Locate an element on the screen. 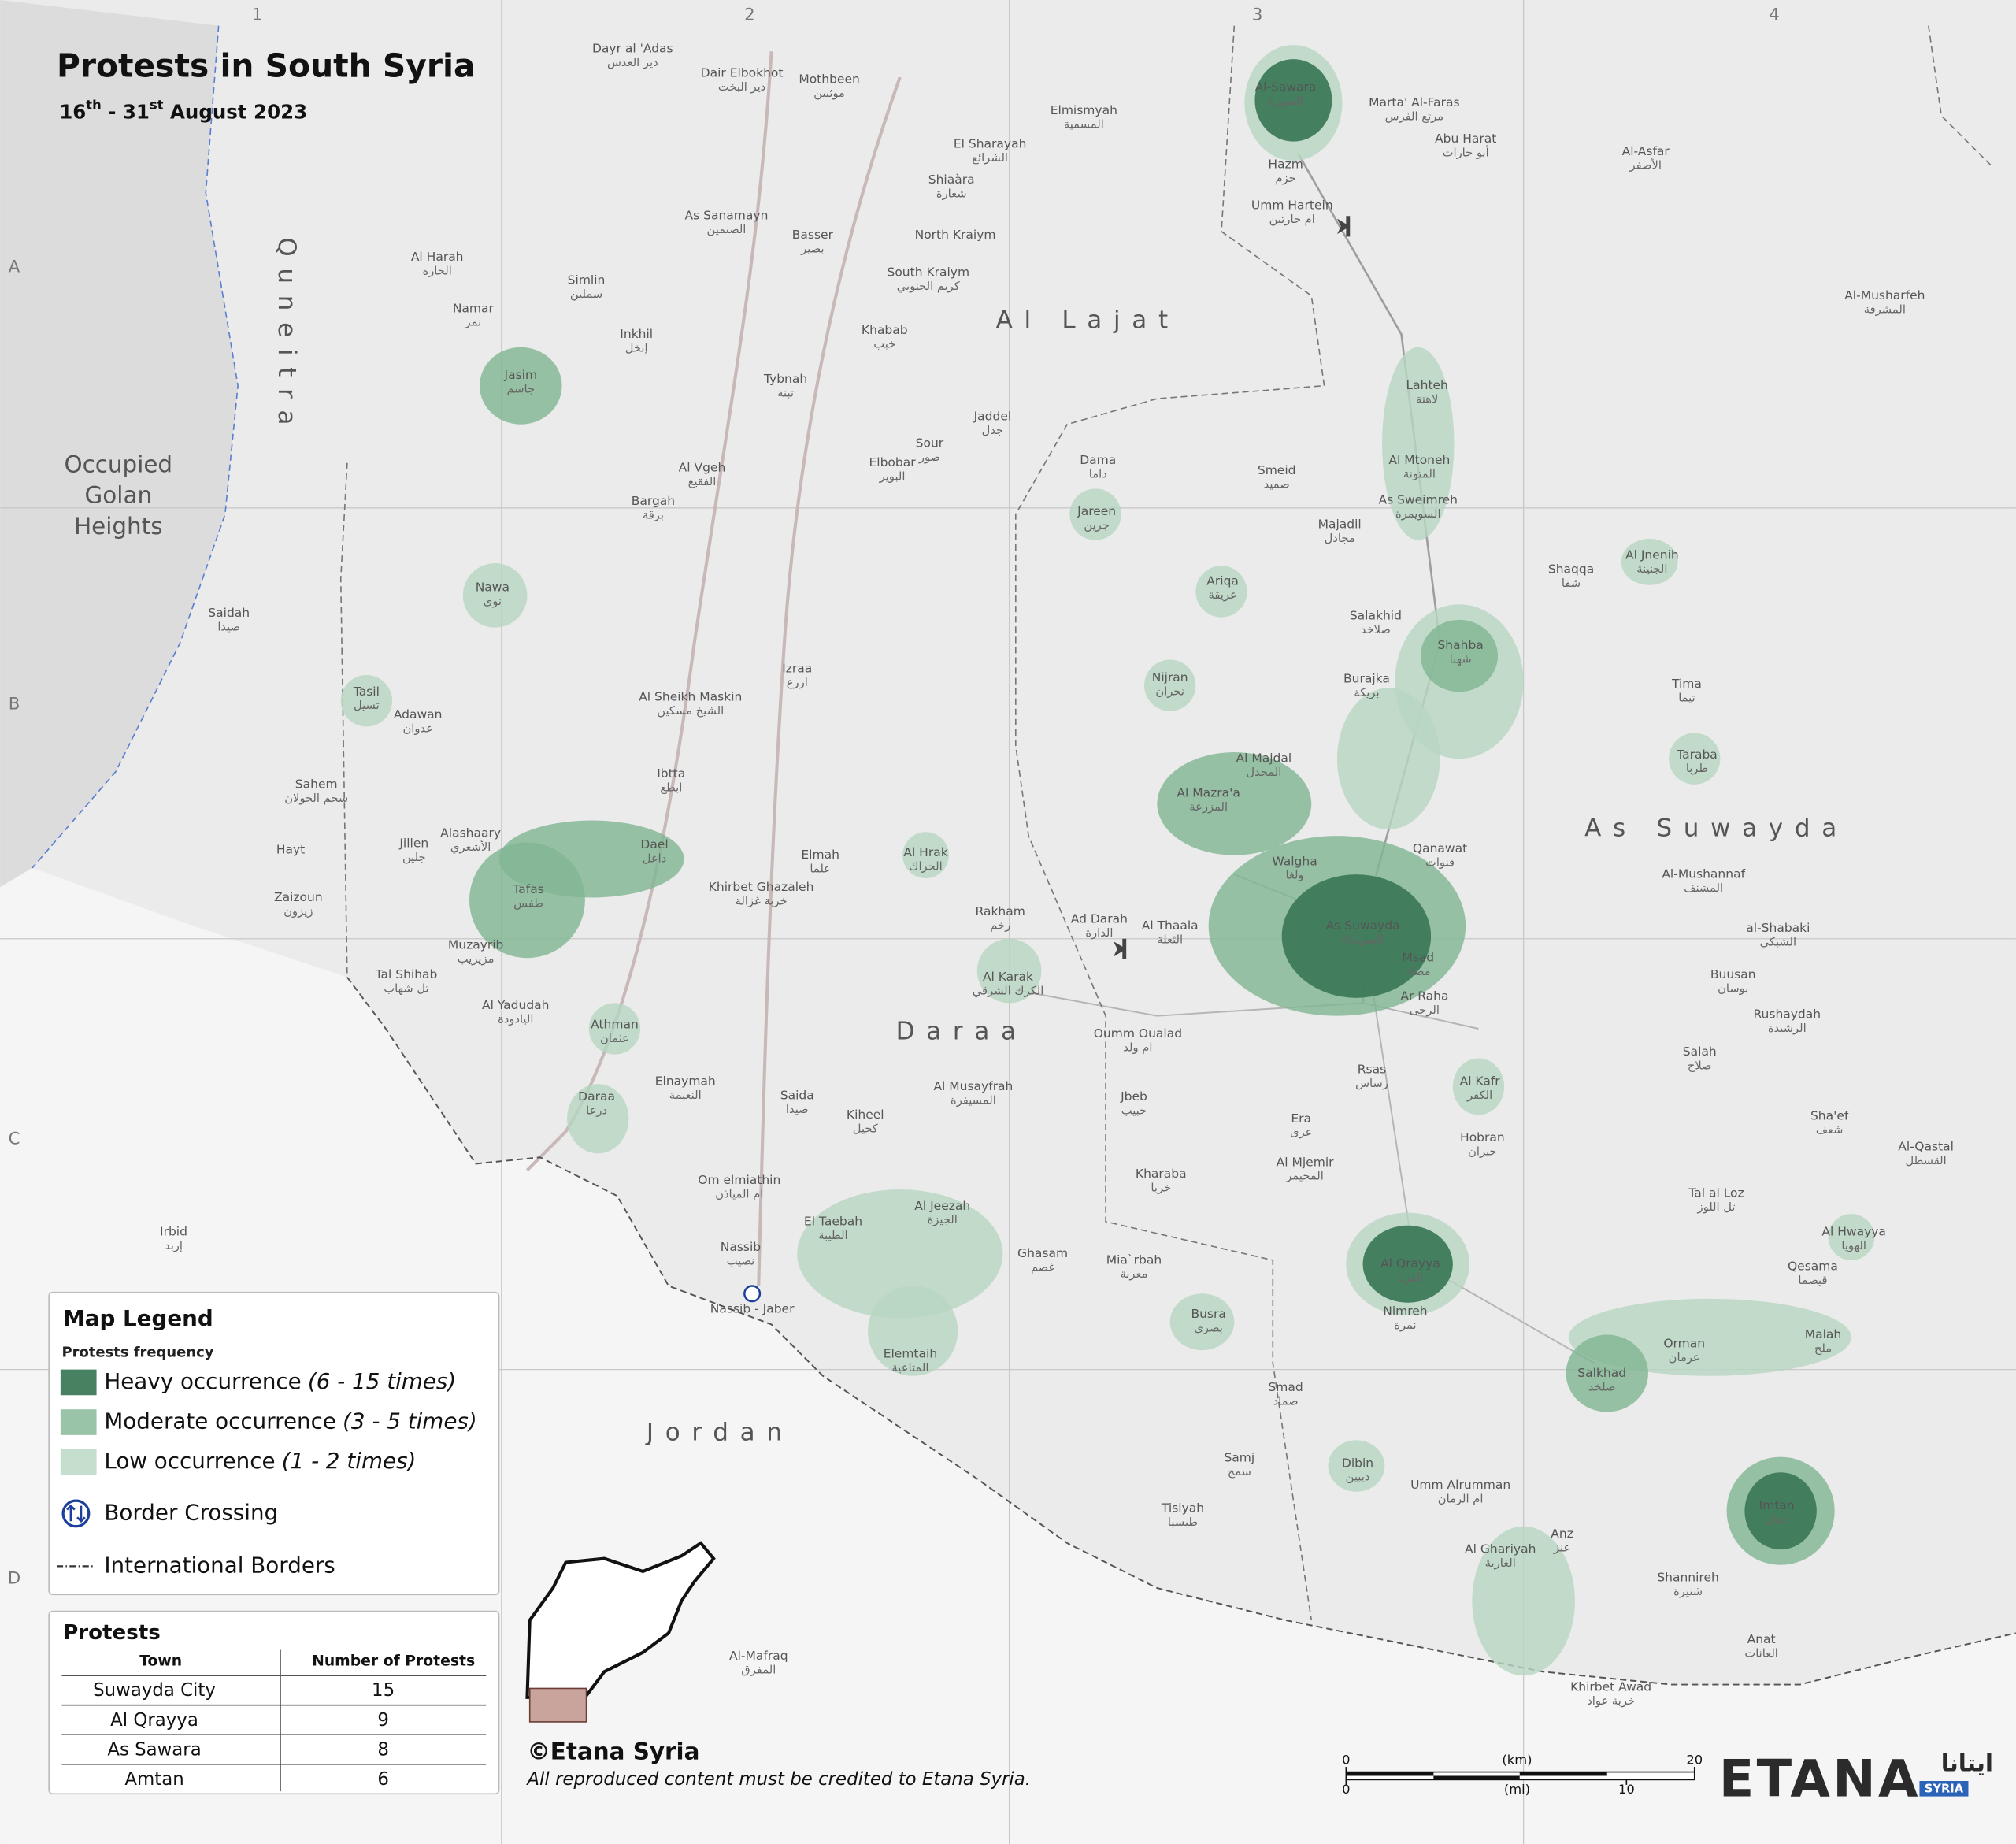 The width and height of the screenshot is (2016, 1844). place-label: Sha'ef is located at coordinates (1829, 1116).